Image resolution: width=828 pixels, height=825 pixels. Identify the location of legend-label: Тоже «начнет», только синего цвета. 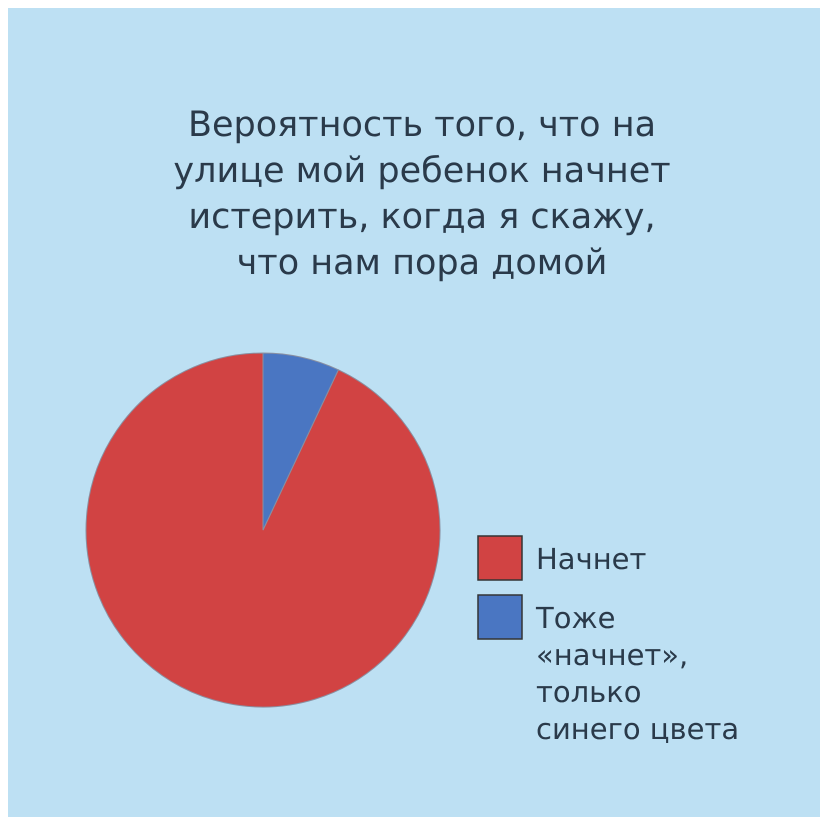
(637, 673).